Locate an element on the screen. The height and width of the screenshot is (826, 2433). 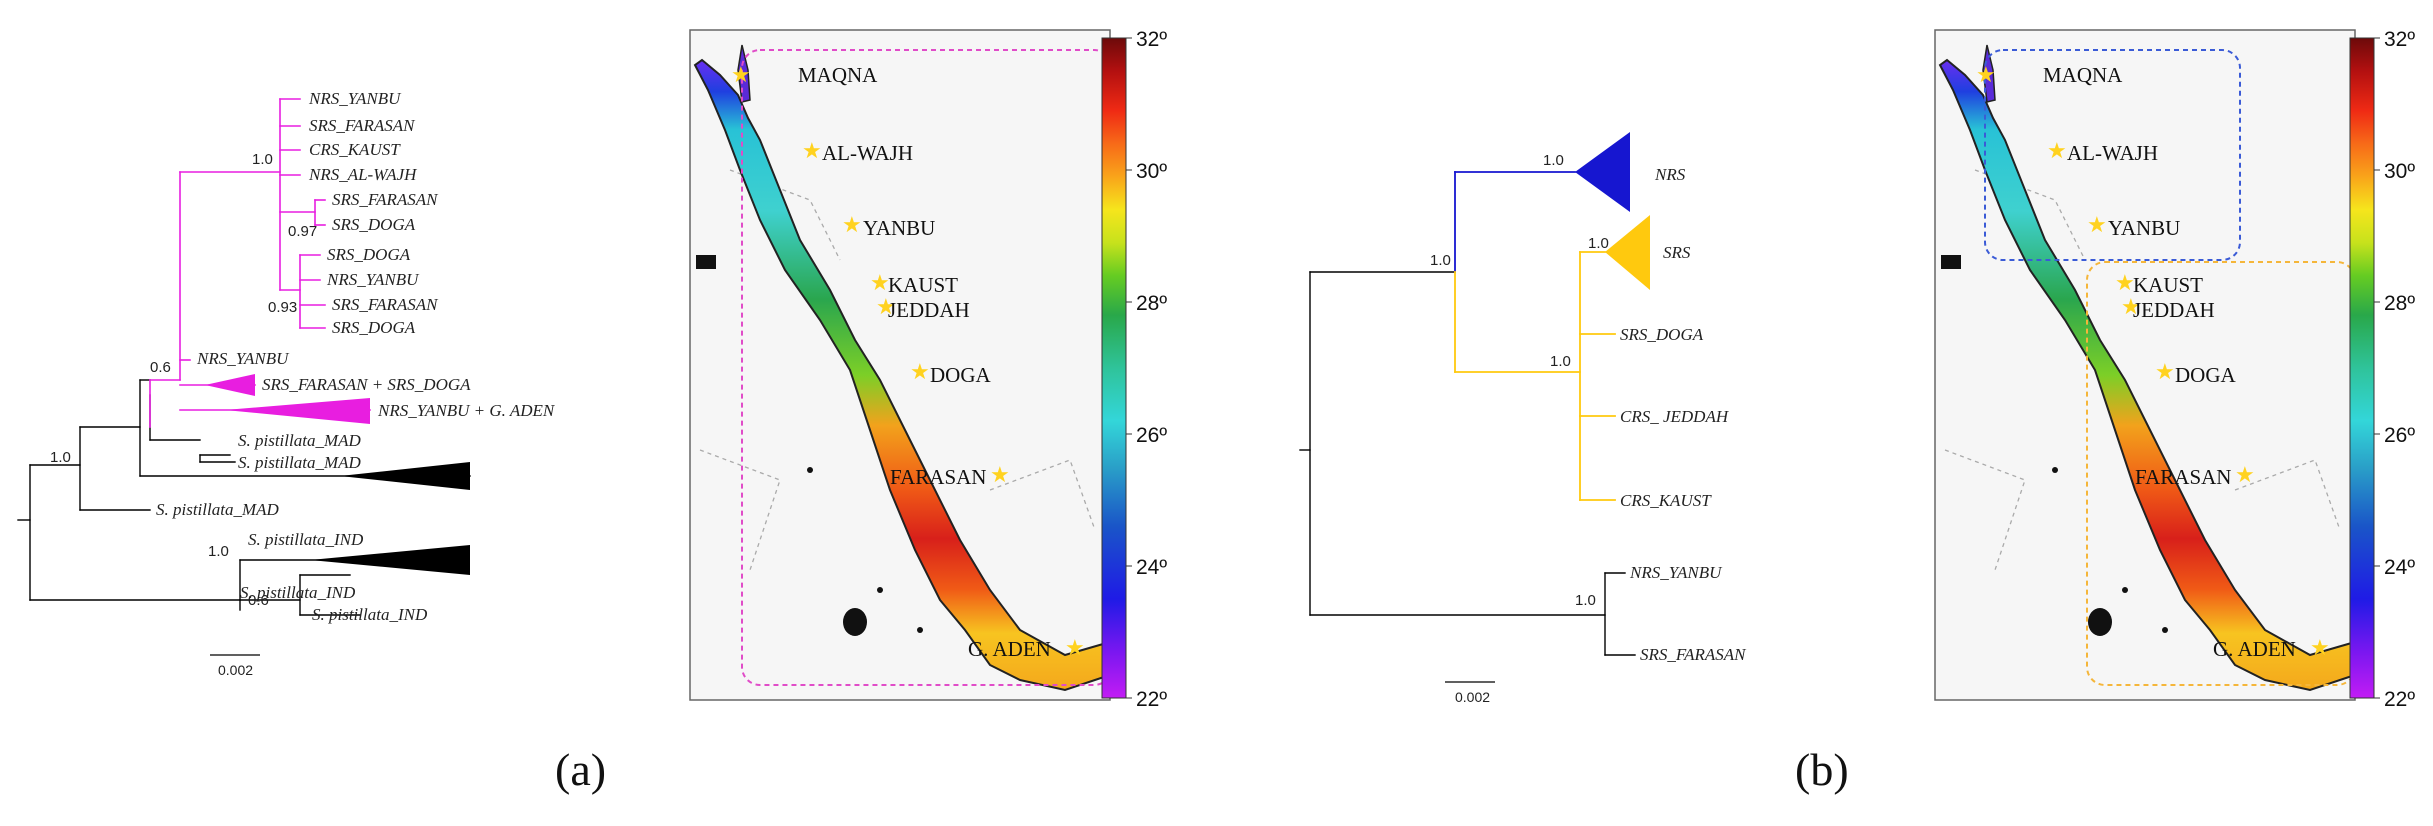
support-value: 0.93 is located at coordinates (282, 307).